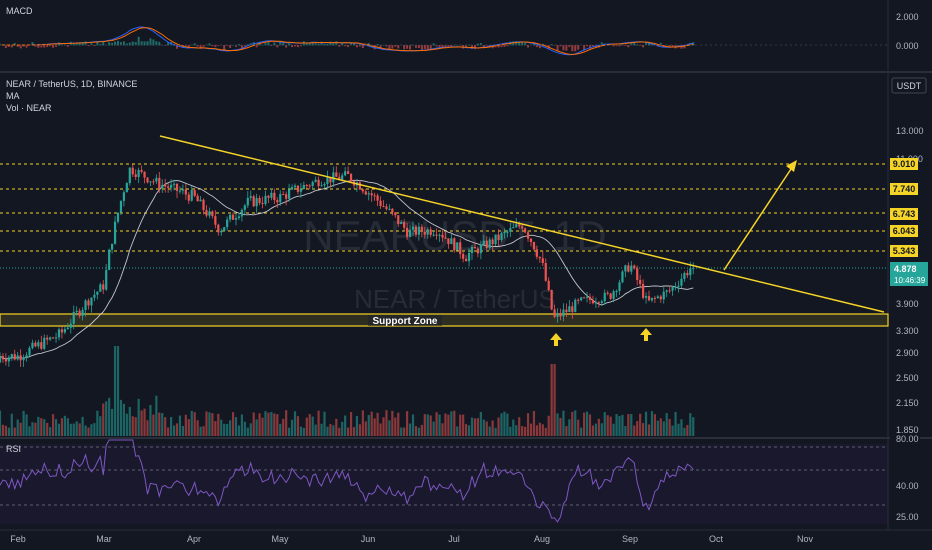 This screenshot has height=550, width=932. I want to click on legend-symbol: NEAR / TetherUS, 1D, BINANCE, so click(71, 84).